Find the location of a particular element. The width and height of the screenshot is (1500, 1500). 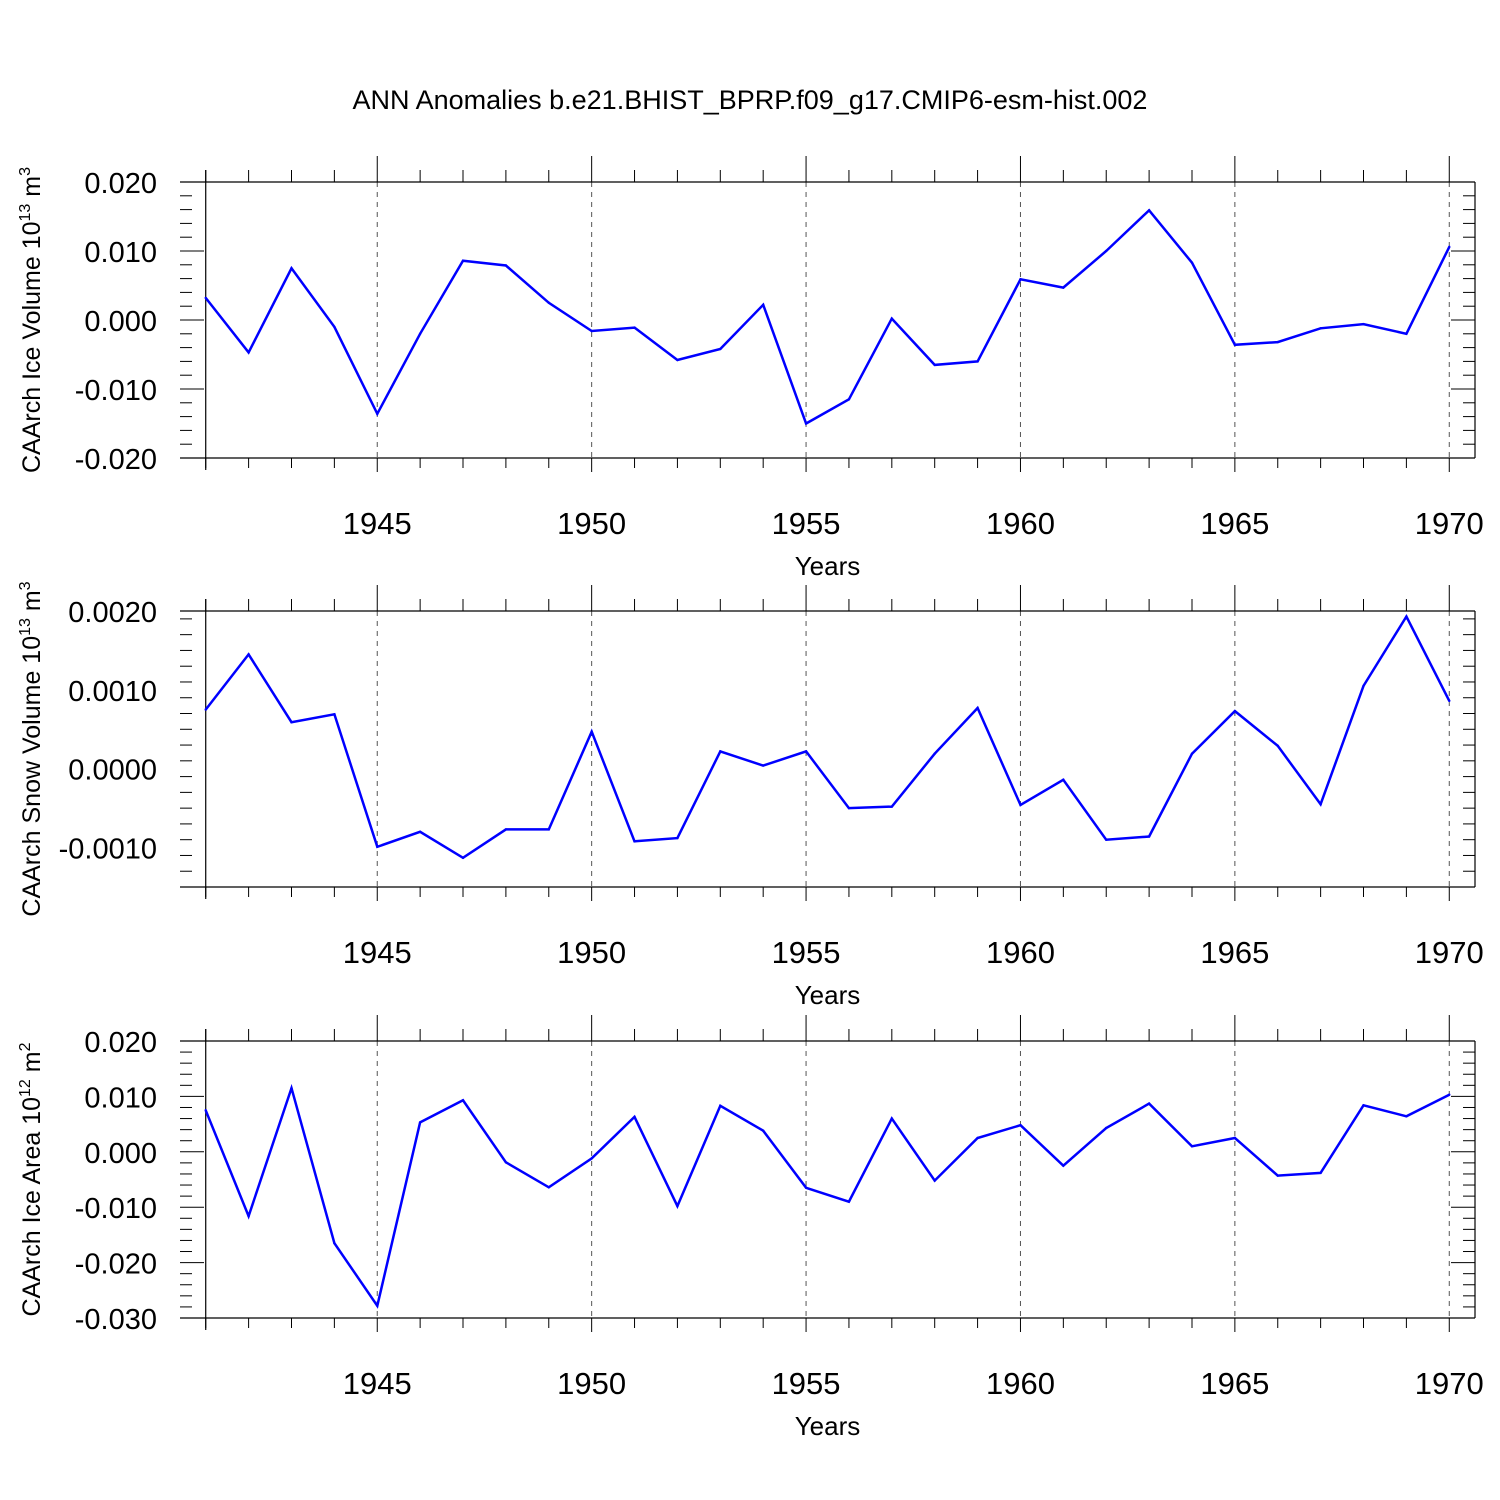

y-tick-label: -0.030 is located at coordinates (116, 1320).